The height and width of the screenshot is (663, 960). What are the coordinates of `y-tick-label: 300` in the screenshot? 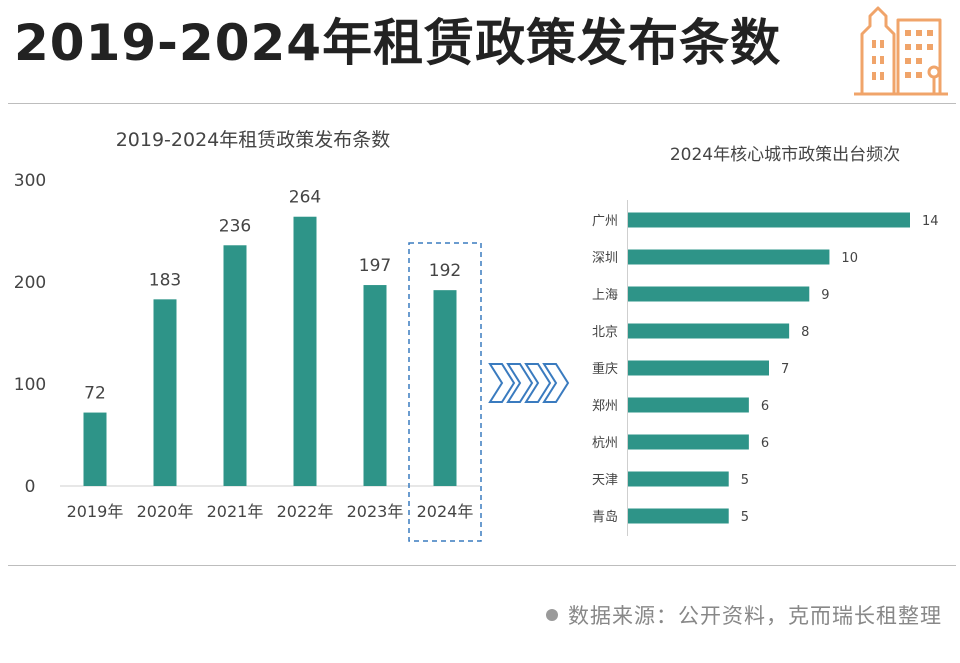 It's located at (30, 181).